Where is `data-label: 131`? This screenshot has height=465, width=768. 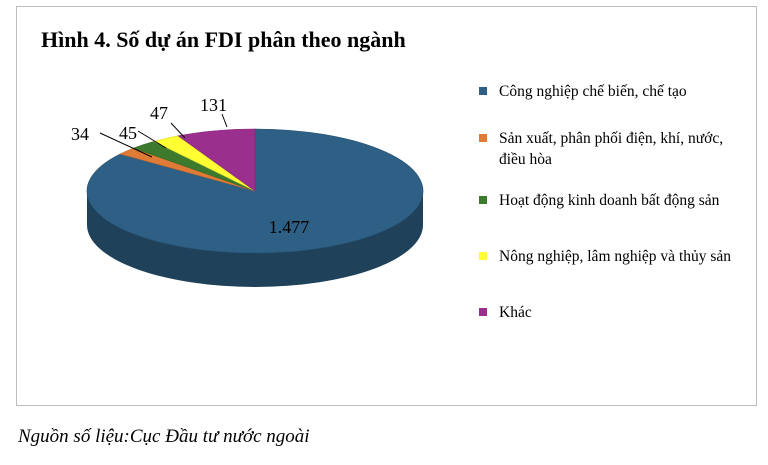 data-label: 131 is located at coordinates (213, 105).